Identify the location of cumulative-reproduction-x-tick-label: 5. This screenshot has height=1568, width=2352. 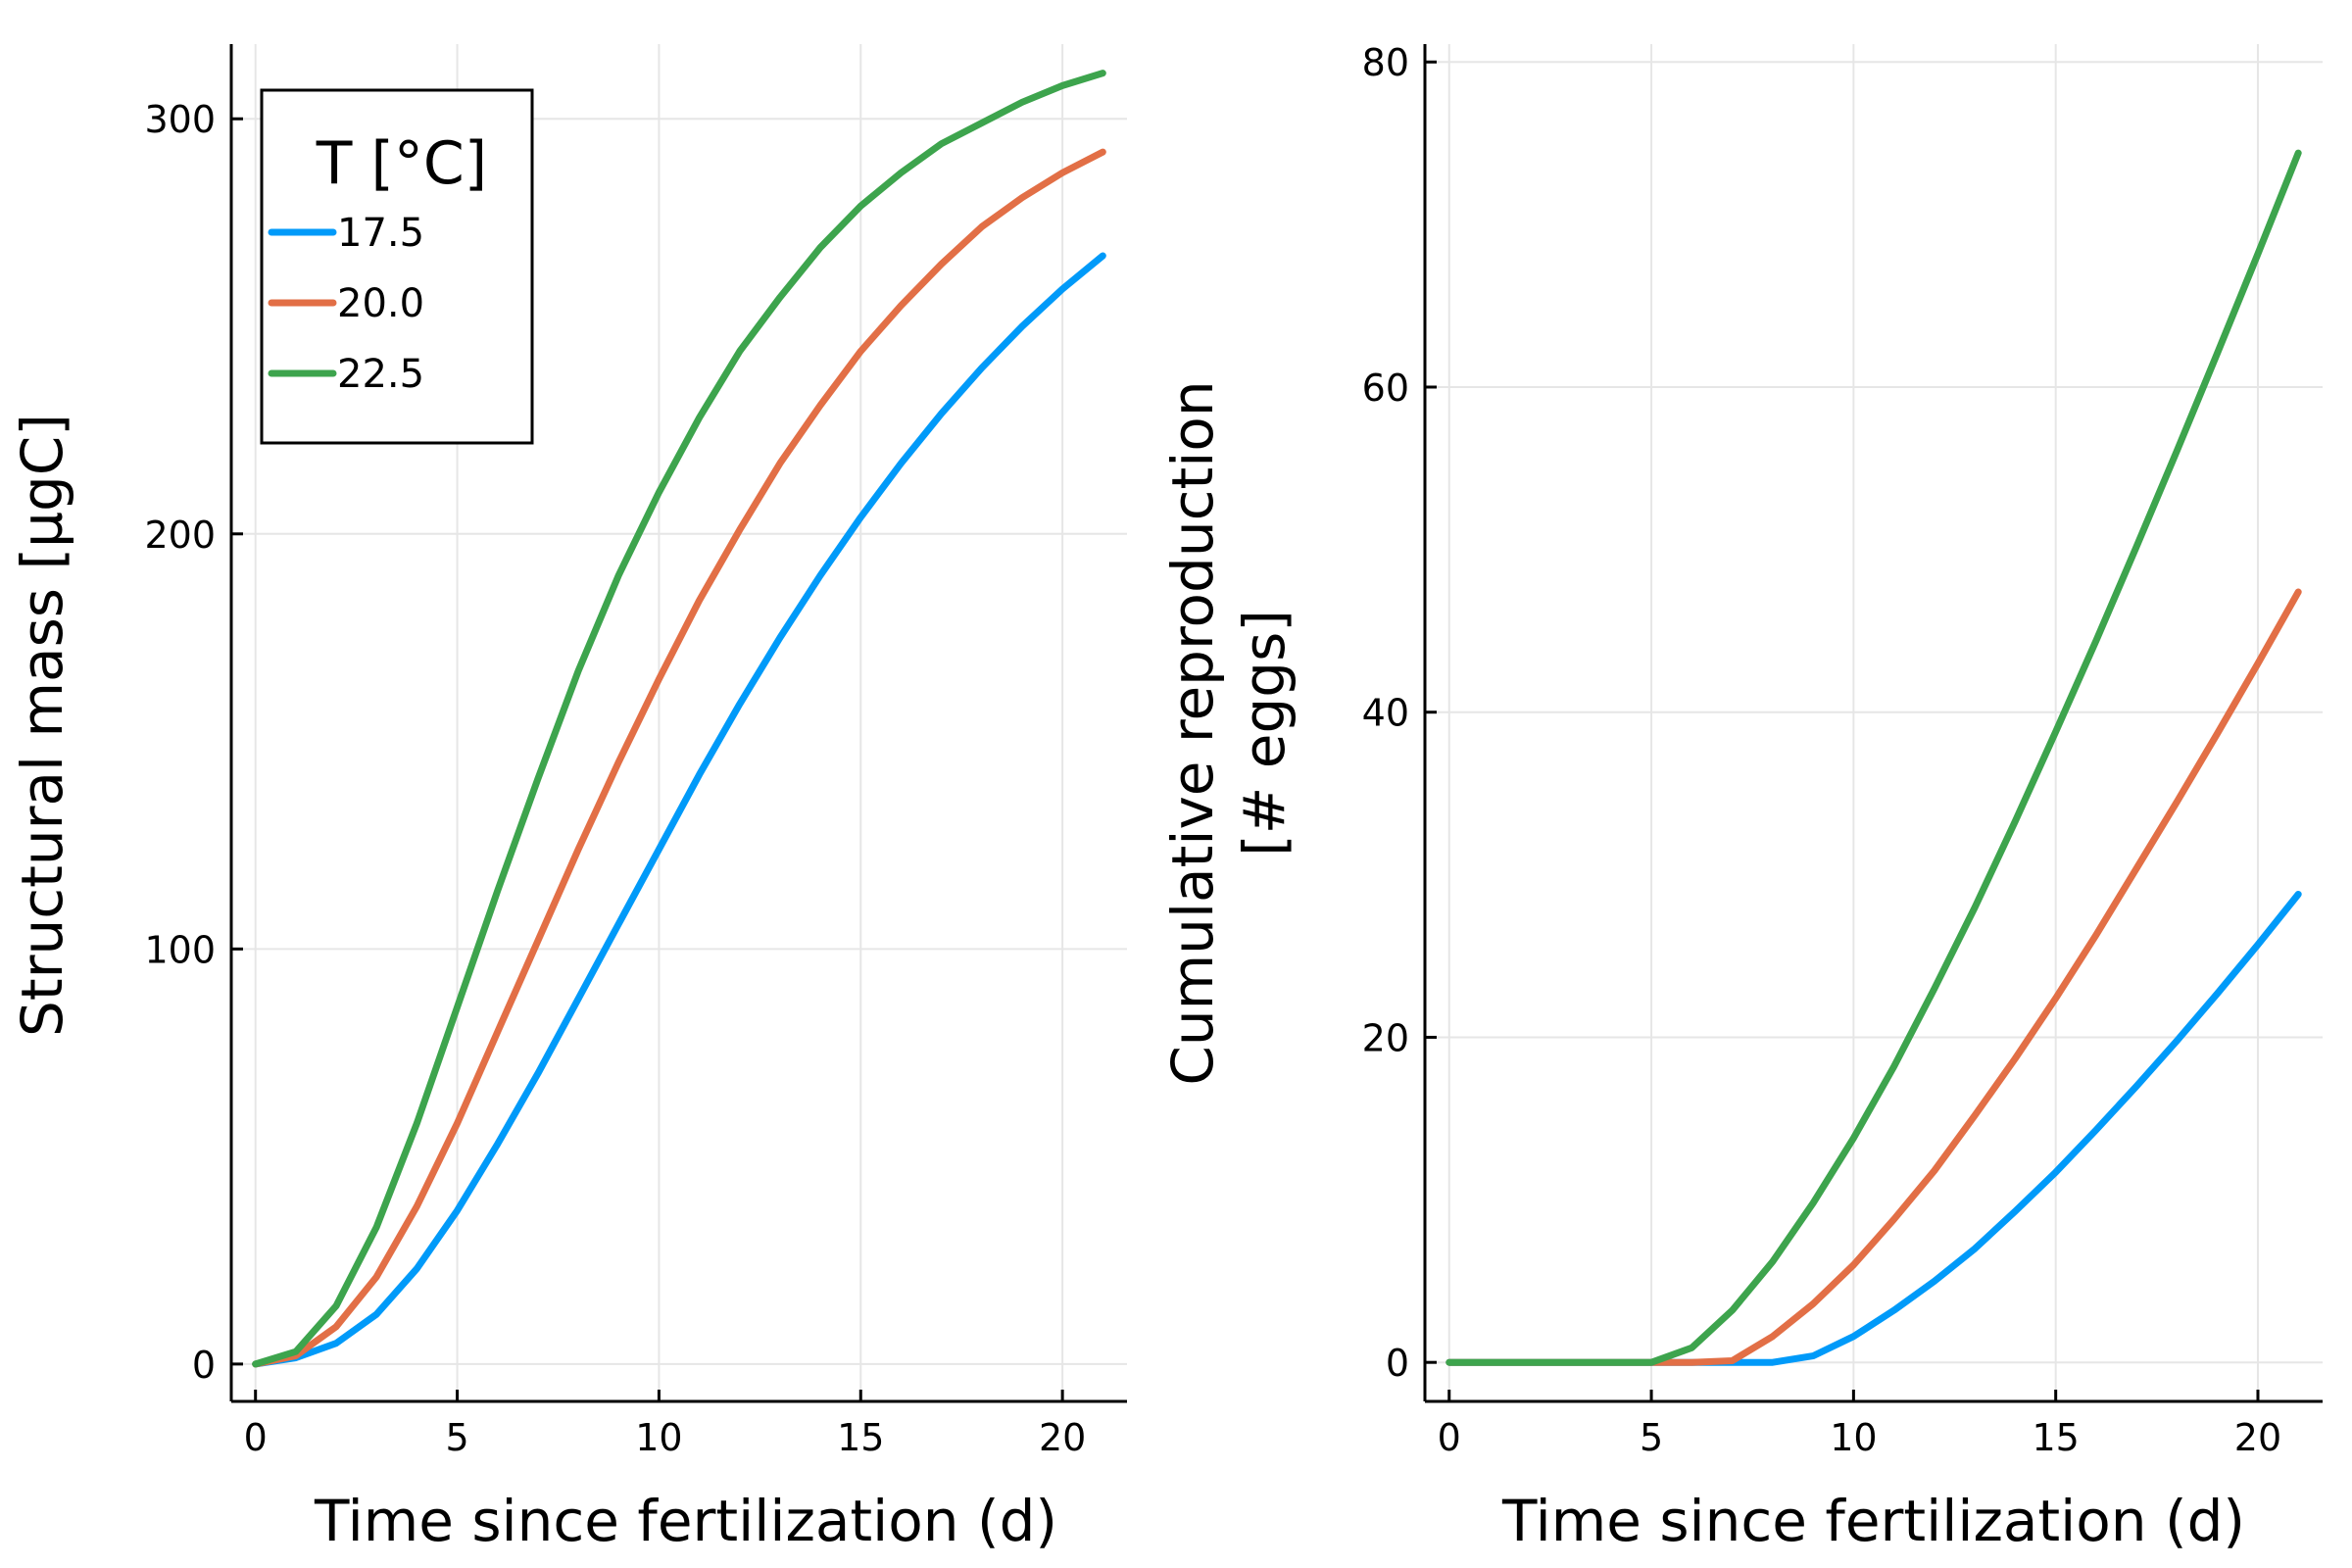
(1651, 1437).